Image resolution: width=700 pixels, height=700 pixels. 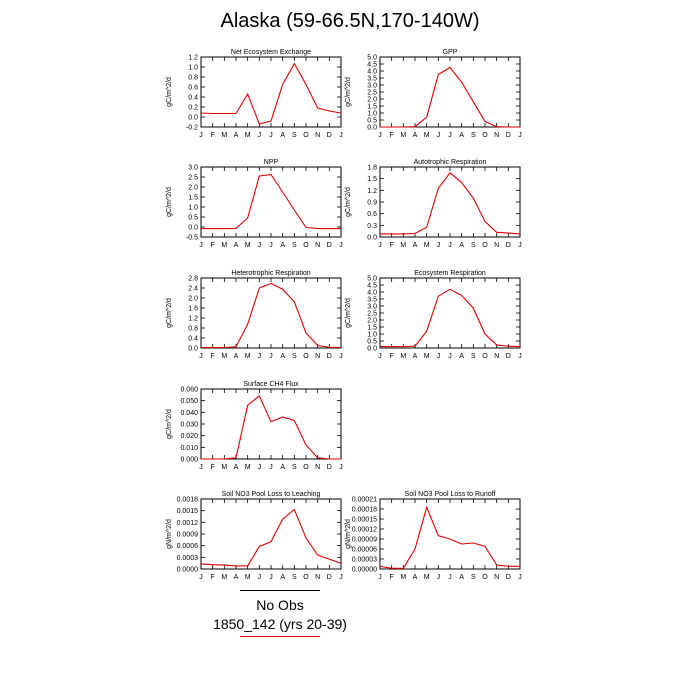 What do you see at coordinates (364, 530) in the screenshot?
I see `y-tick-label: 0.00012` at bounding box center [364, 530].